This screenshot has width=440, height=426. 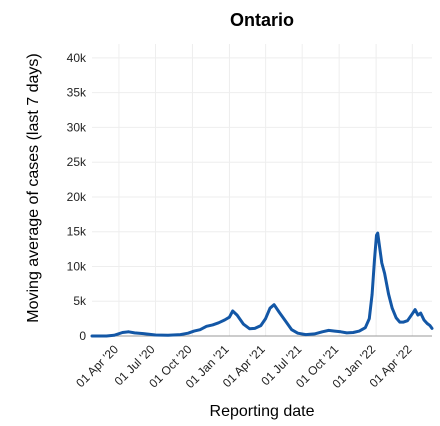 What do you see at coordinates (77, 127) in the screenshot?
I see `y-tick-label: 30k` at bounding box center [77, 127].